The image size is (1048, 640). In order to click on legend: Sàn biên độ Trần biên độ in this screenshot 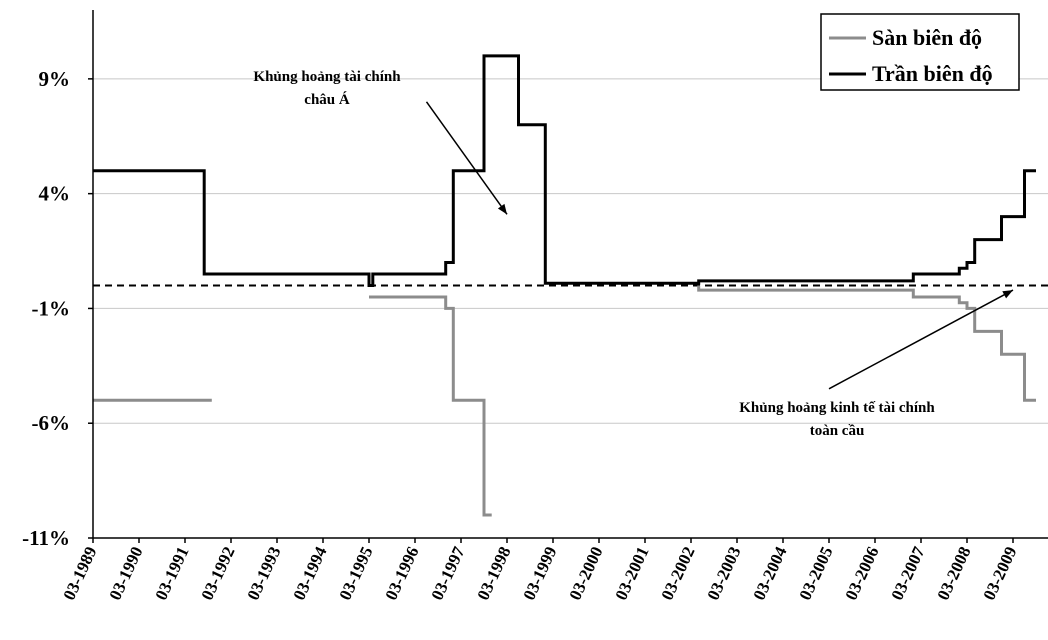, I will do `click(920, 52)`.